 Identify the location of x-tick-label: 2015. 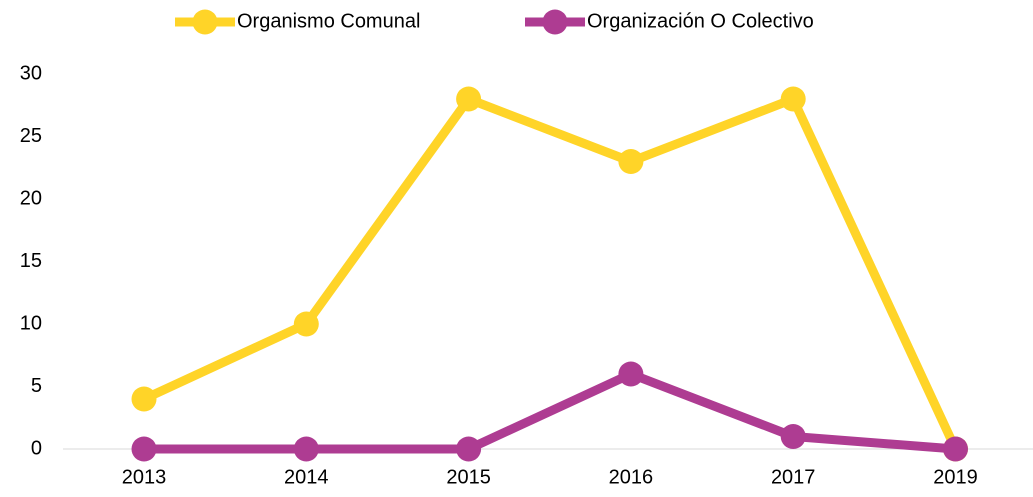
(468, 477).